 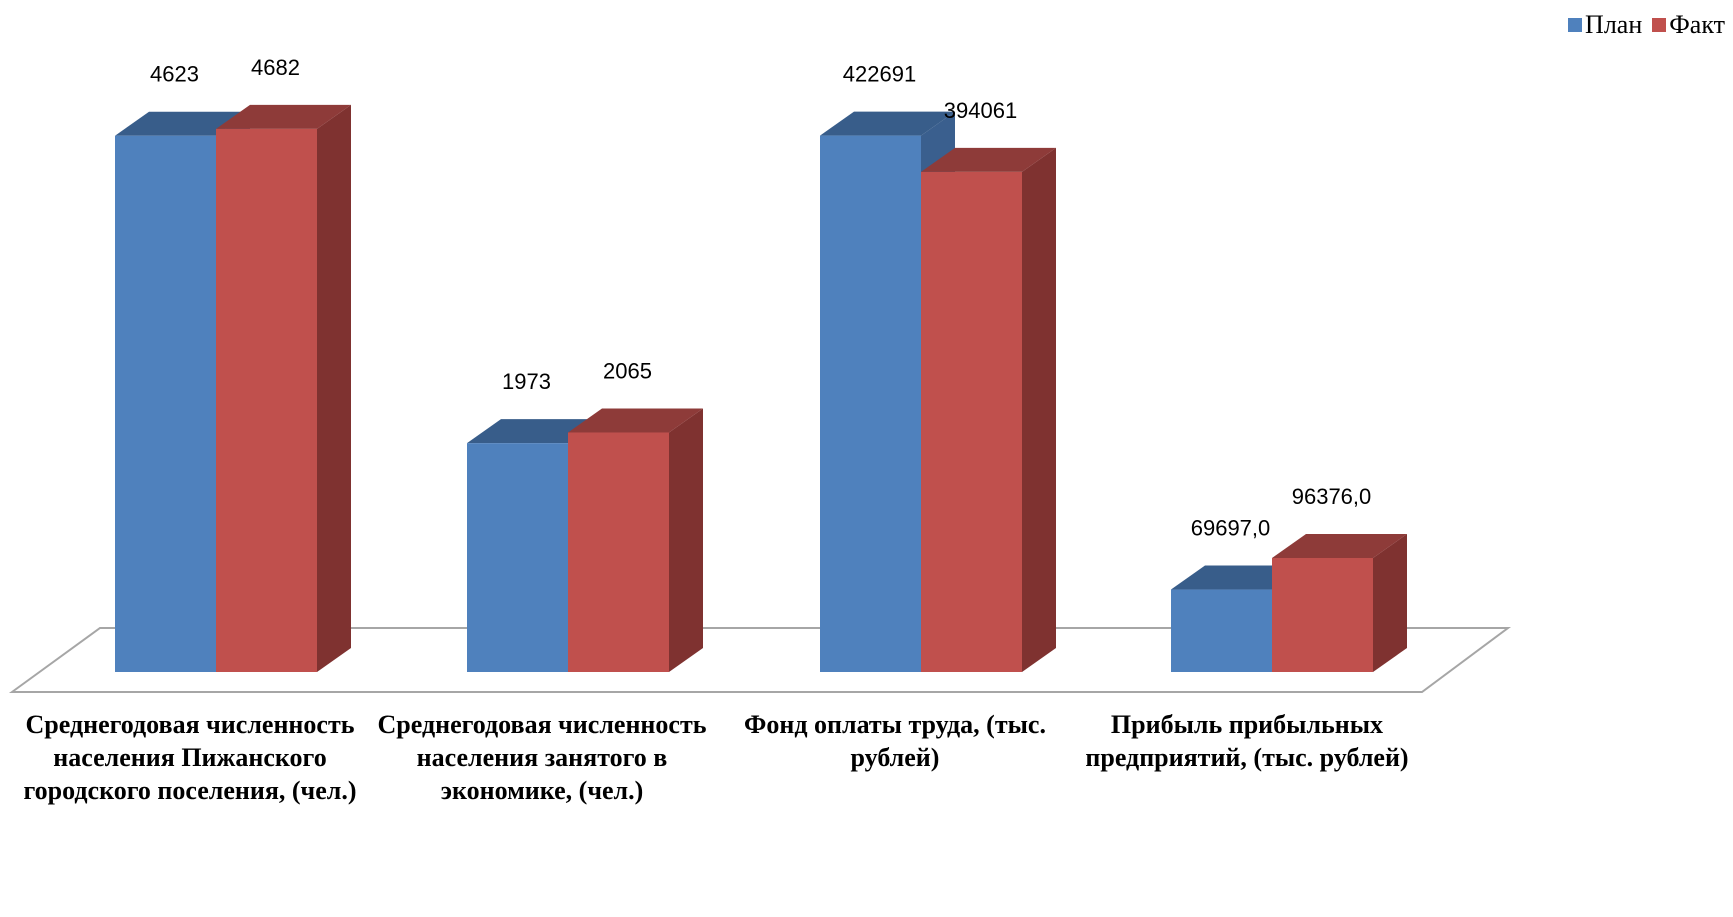 I want to click on category-label-wage-fund: Фонд оплаты труда, (тыс. рублей), so click(x=895, y=741).